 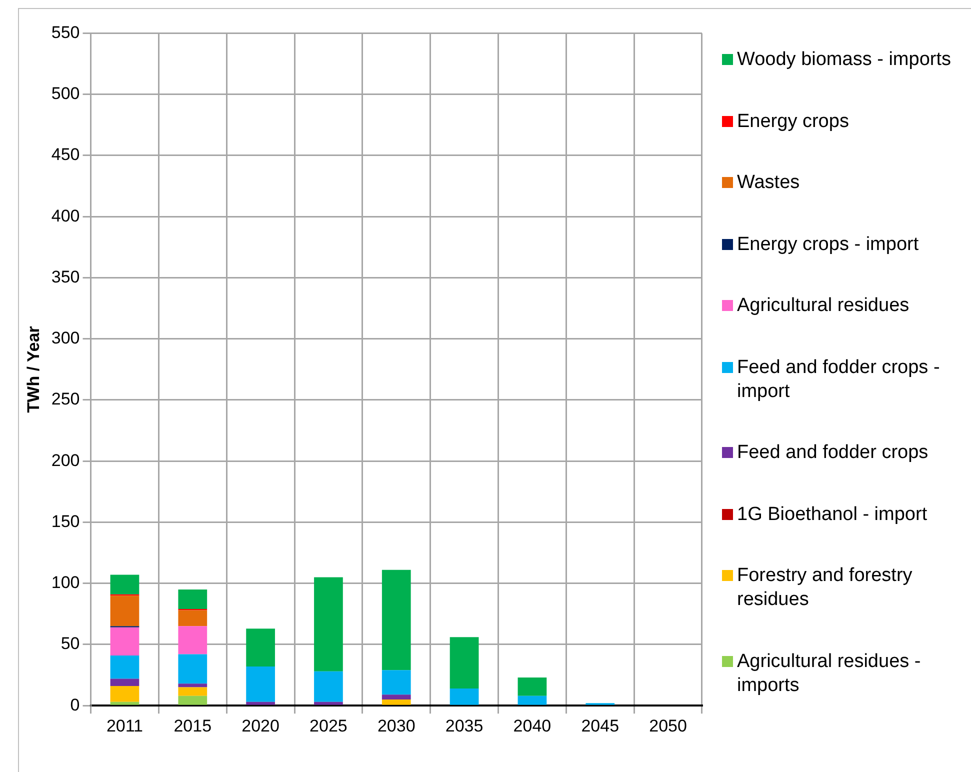 I want to click on x-tick-label: 2030, so click(x=396, y=726).